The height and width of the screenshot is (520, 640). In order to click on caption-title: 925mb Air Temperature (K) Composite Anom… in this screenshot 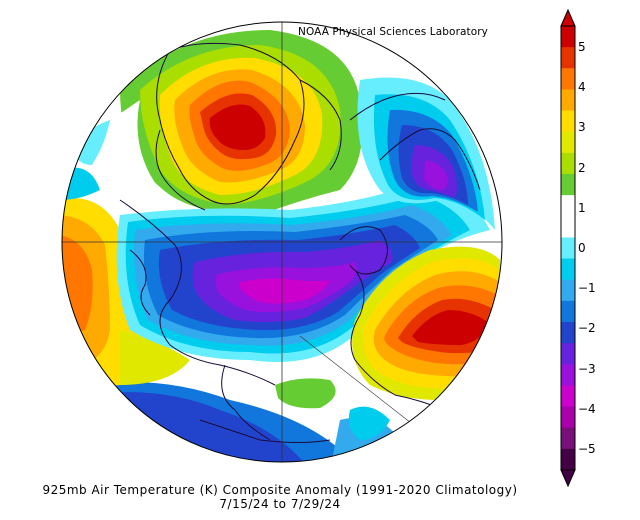, I will do `click(280, 490)`.